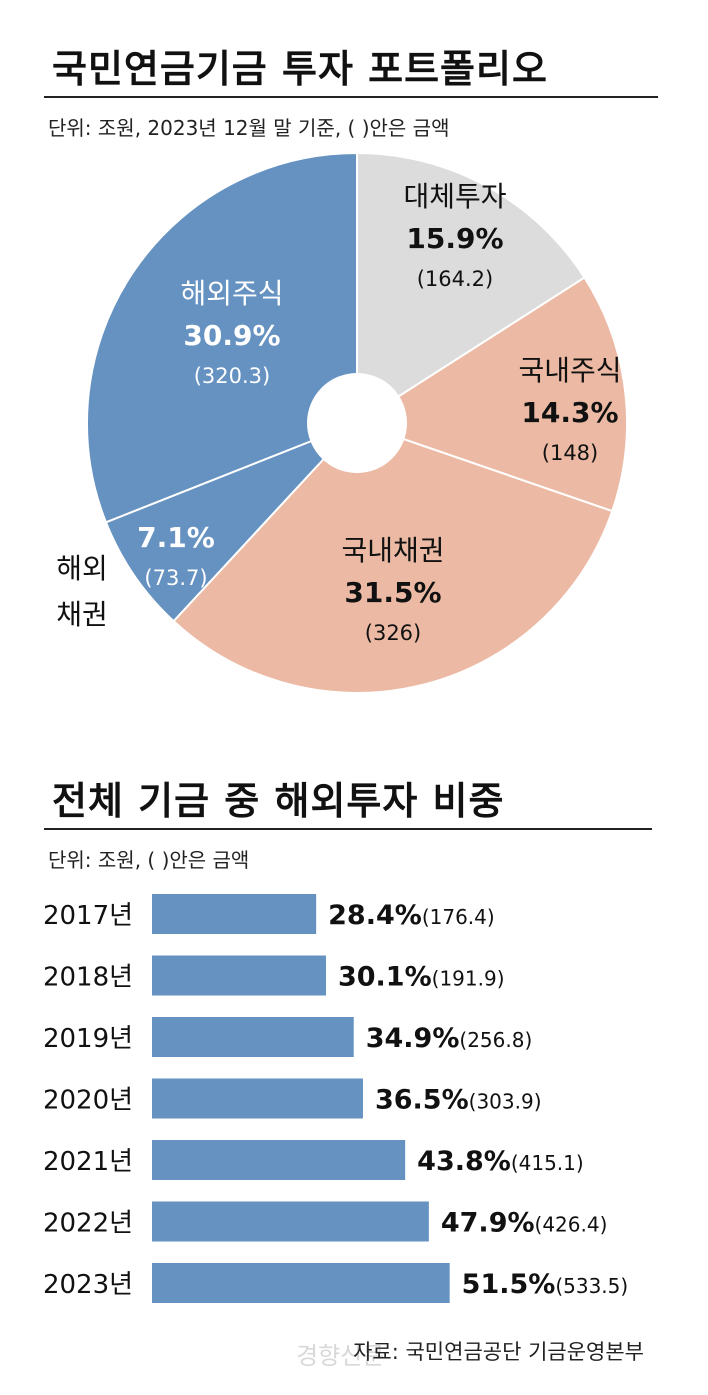  I want to click on bar-row: 2017년 28.4%(176.4), so click(269, 914).